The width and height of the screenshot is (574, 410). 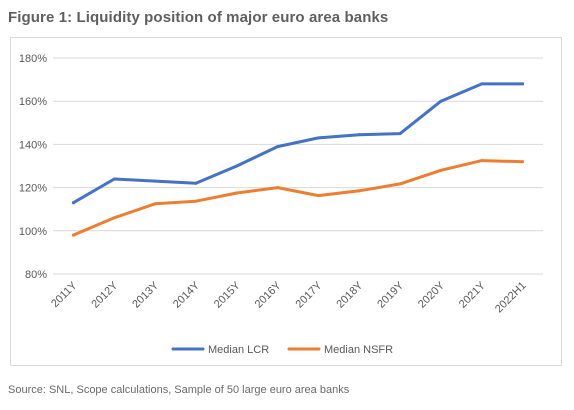 I want to click on legend-label: Median NSFR, so click(x=358, y=350).